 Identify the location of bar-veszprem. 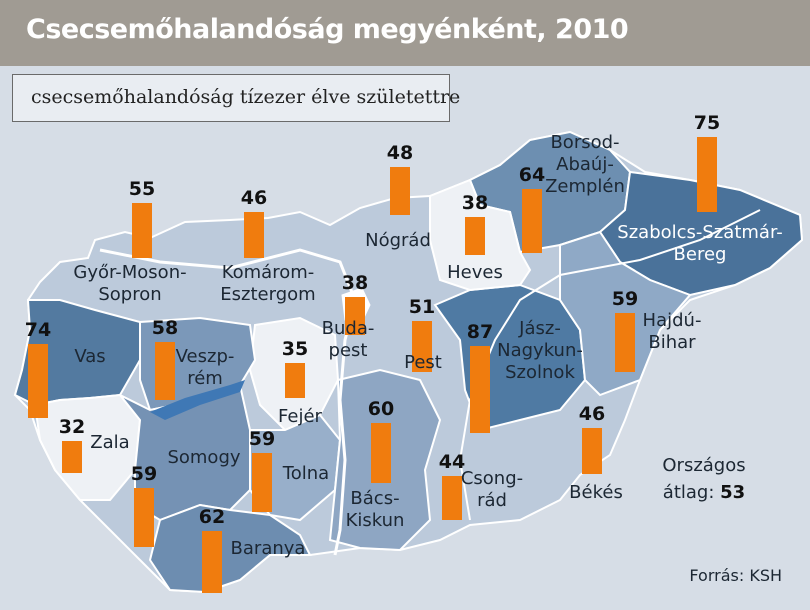
(165, 371).